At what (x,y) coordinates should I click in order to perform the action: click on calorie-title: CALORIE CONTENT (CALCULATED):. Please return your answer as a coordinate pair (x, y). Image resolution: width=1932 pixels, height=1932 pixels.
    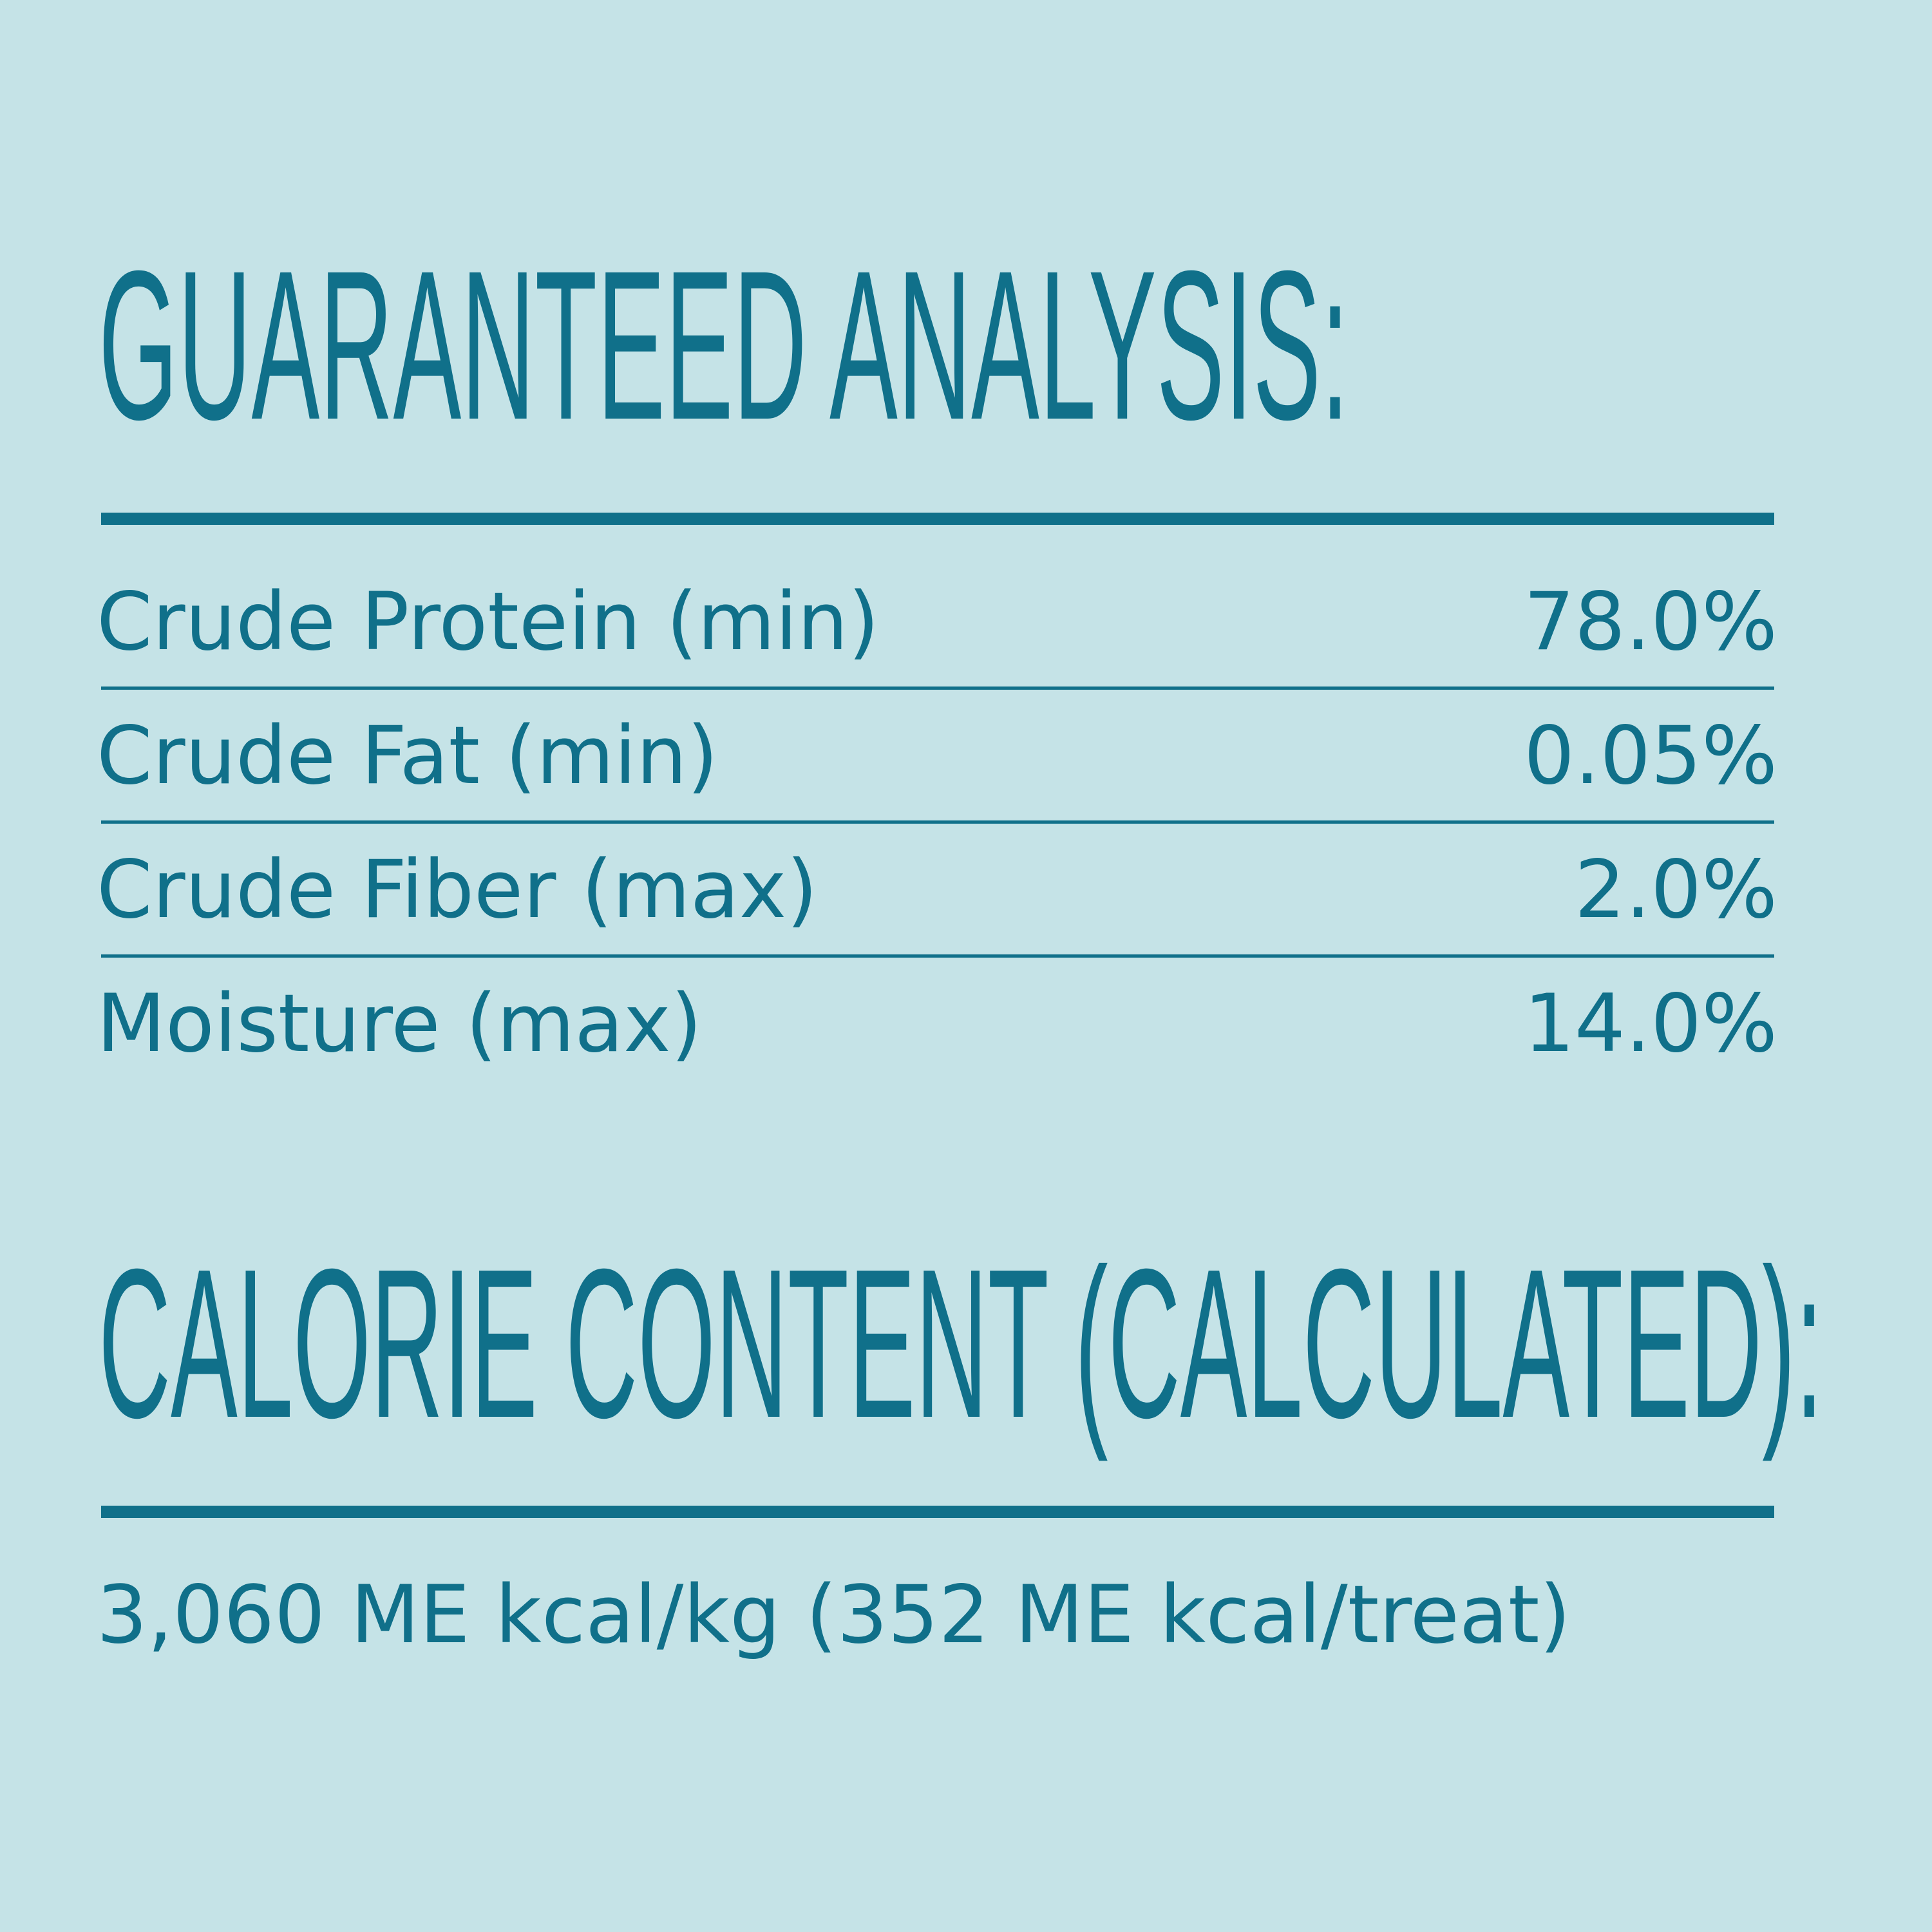
    Looking at the image, I should click on (961, 1343).